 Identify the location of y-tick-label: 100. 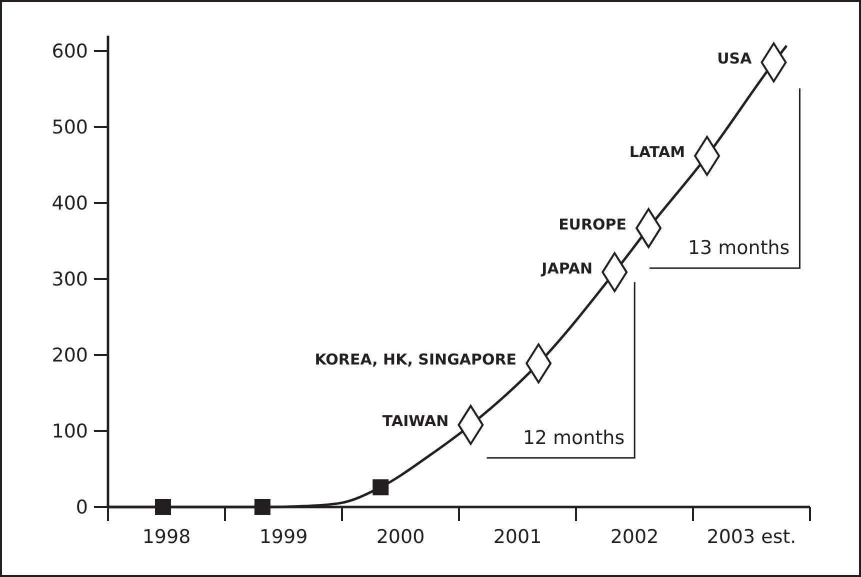
(70, 431).